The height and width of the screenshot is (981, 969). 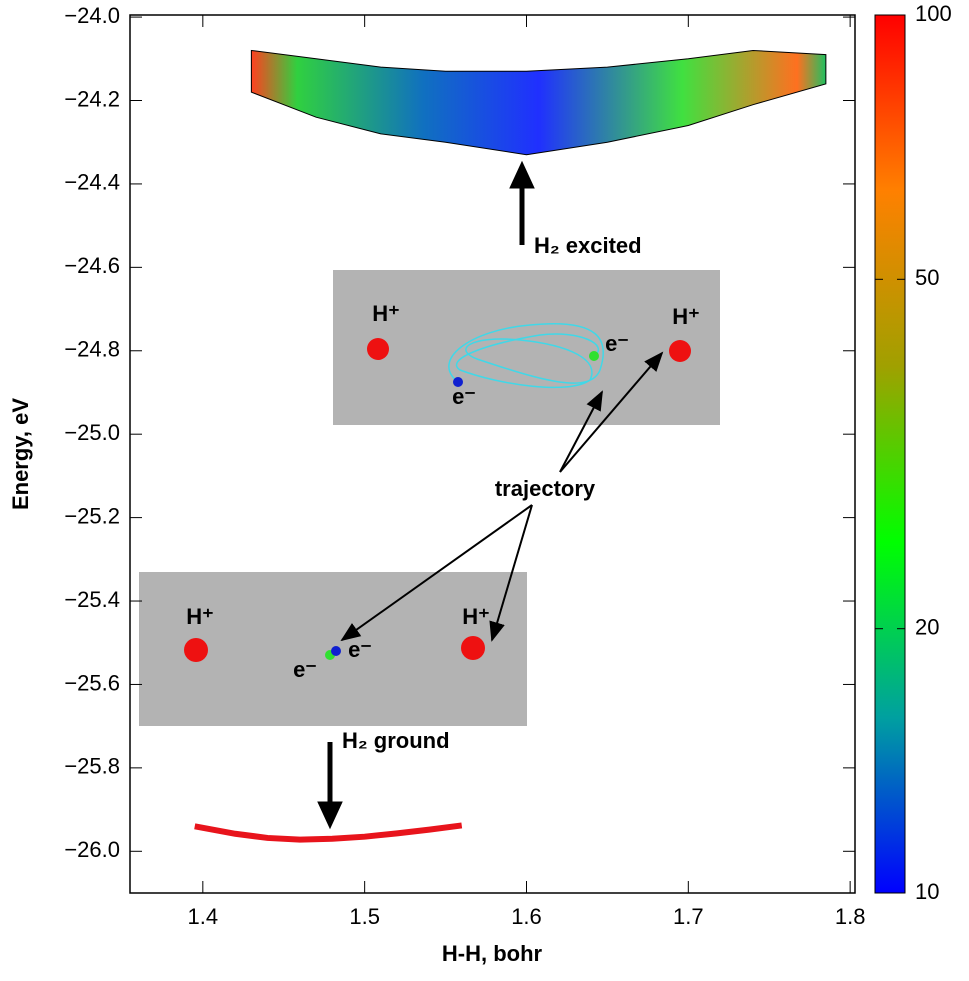 What do you see at coordinates (92, 766) in the screenshot?
I see `y-tick-label: −25.8` at bounding box center [92, 766].